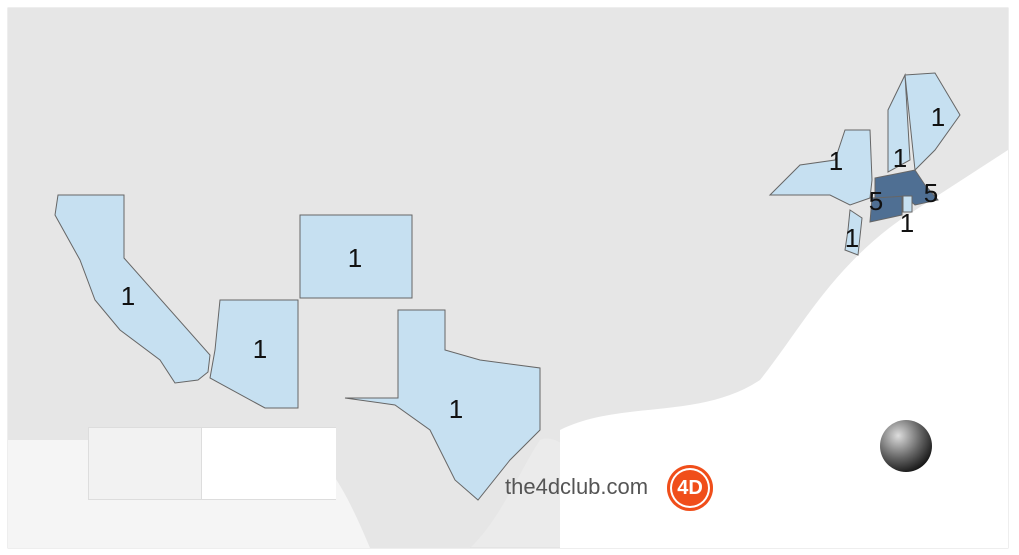 This screenshot has width=1019, height=555. Describe the element at coordinates (906, 446) in the screenshot. I see `globe-icon` at that location.